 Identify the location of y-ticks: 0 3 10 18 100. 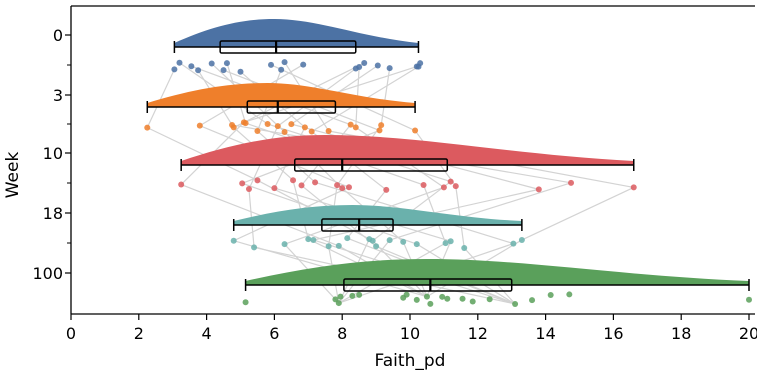
(51, 154).